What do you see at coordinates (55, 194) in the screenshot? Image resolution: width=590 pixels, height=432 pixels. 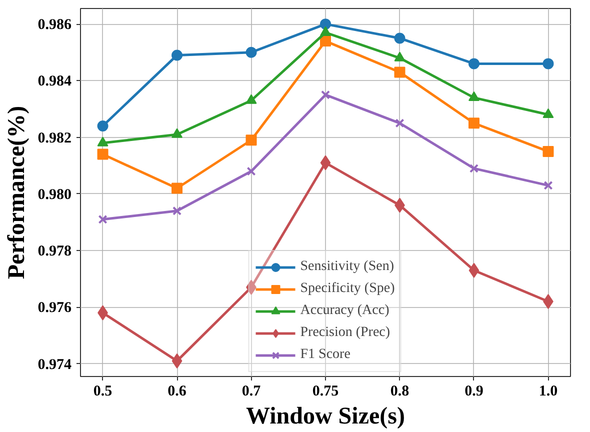 I see `y-tick-label: 0.980` at bounding box center [55, 194].